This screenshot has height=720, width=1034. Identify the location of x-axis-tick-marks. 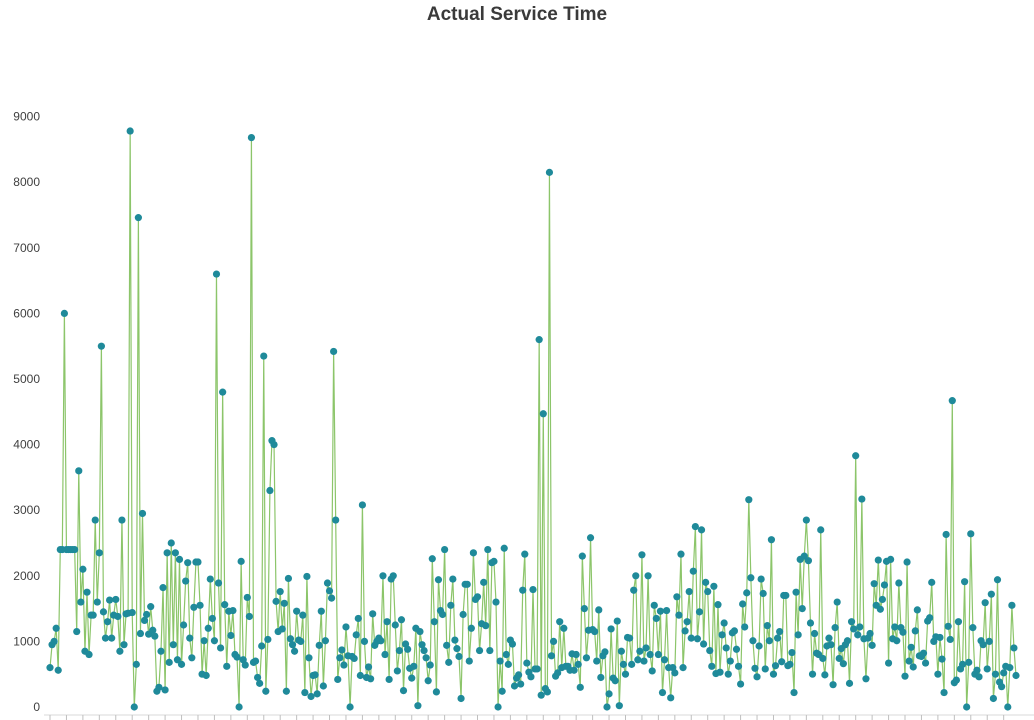
(527, 717).